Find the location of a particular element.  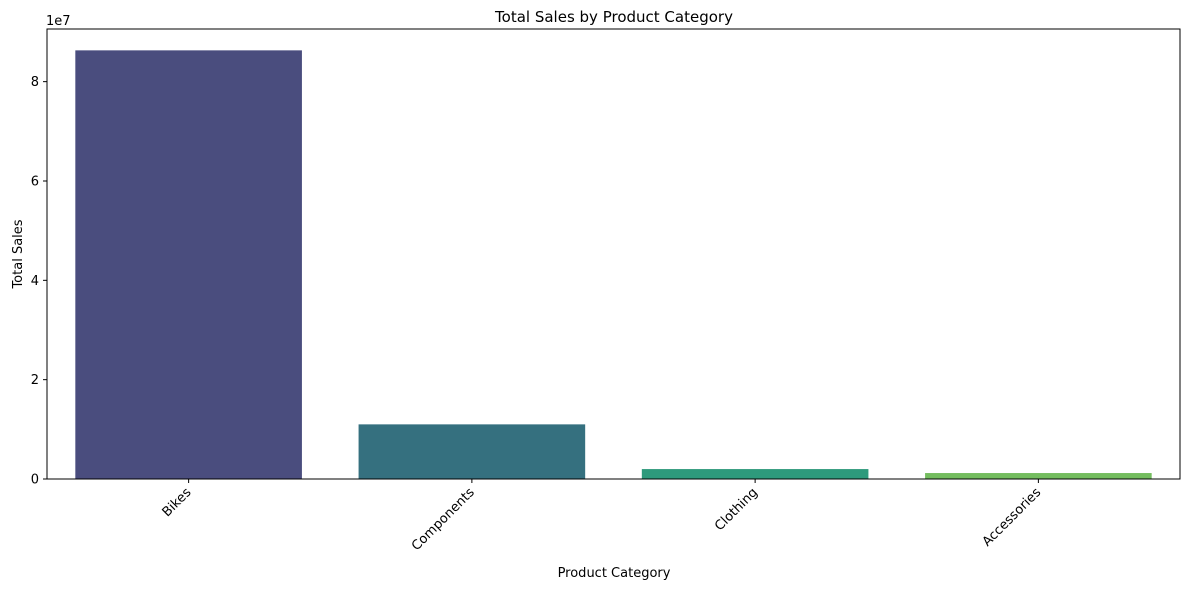

bar-components is located at coordinates (472, 451).